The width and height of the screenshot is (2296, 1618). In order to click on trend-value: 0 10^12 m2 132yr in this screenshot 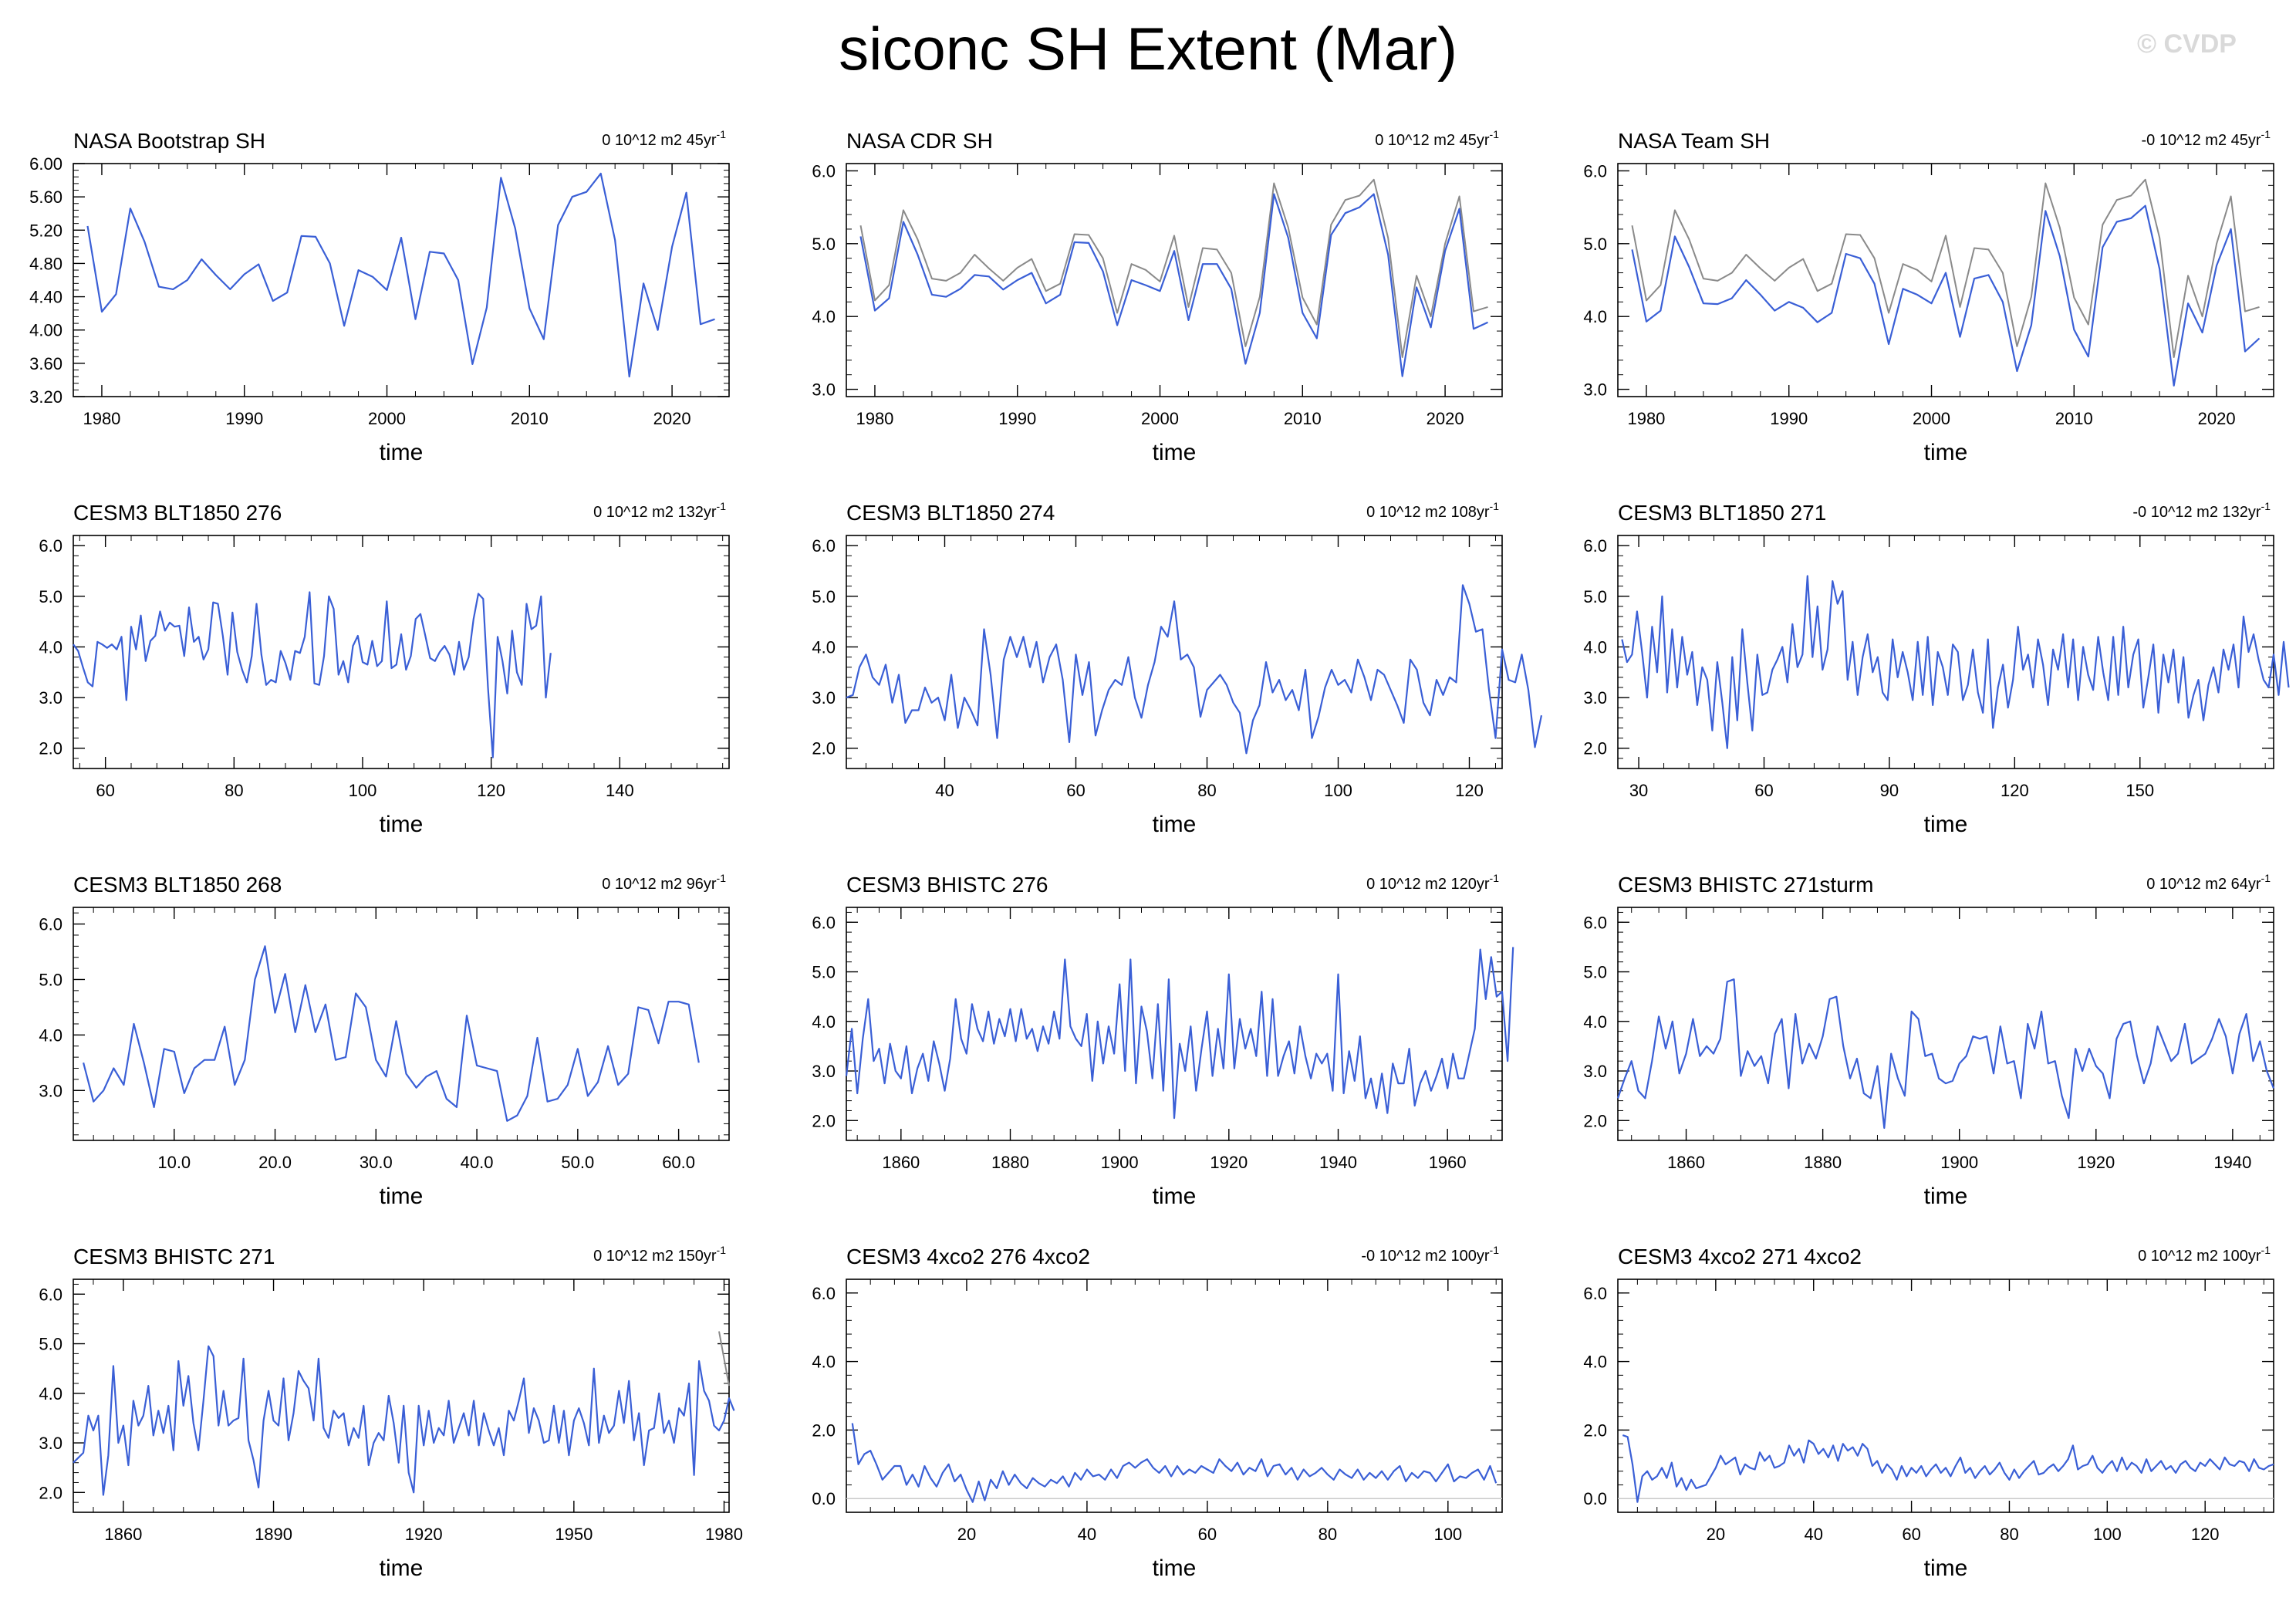, I will do `click(655, 512)`.